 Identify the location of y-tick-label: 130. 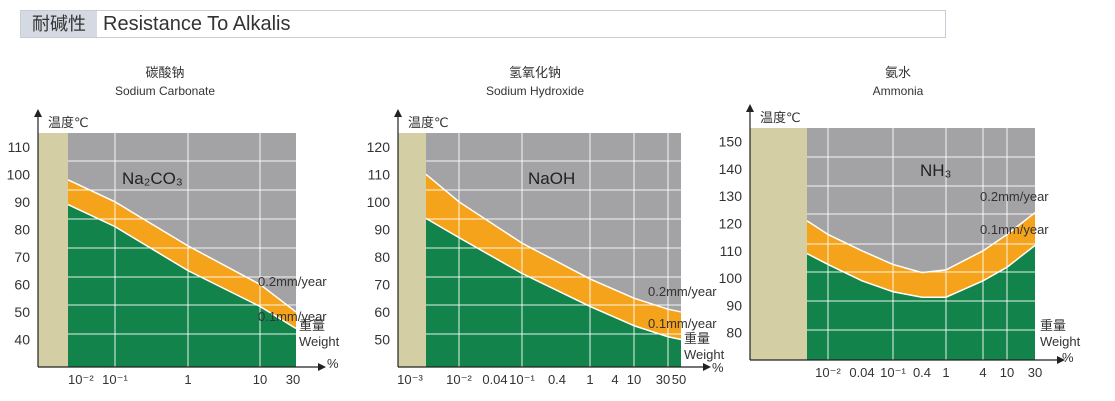
(731, 196).